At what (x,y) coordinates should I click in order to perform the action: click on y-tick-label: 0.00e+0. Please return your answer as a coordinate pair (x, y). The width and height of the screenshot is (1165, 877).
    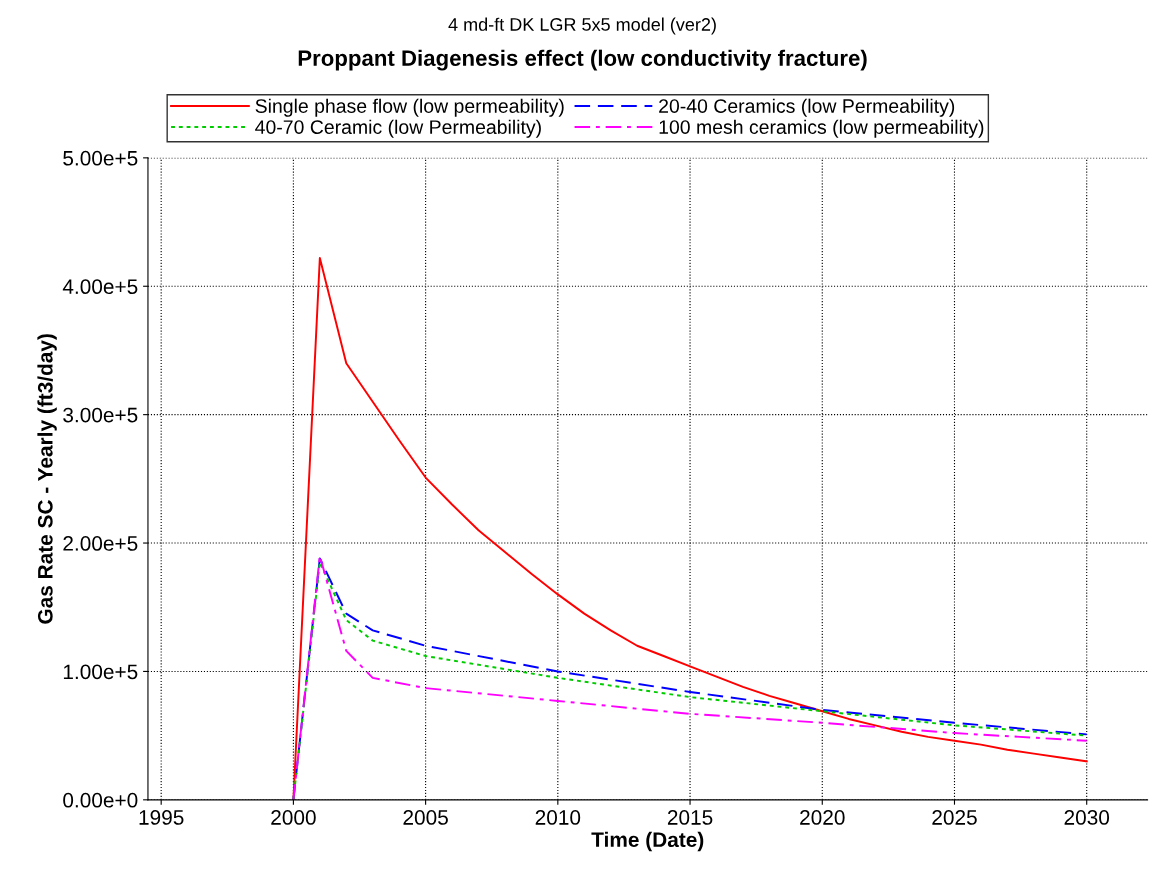
    Looking at the image, I should click on (100, 800).